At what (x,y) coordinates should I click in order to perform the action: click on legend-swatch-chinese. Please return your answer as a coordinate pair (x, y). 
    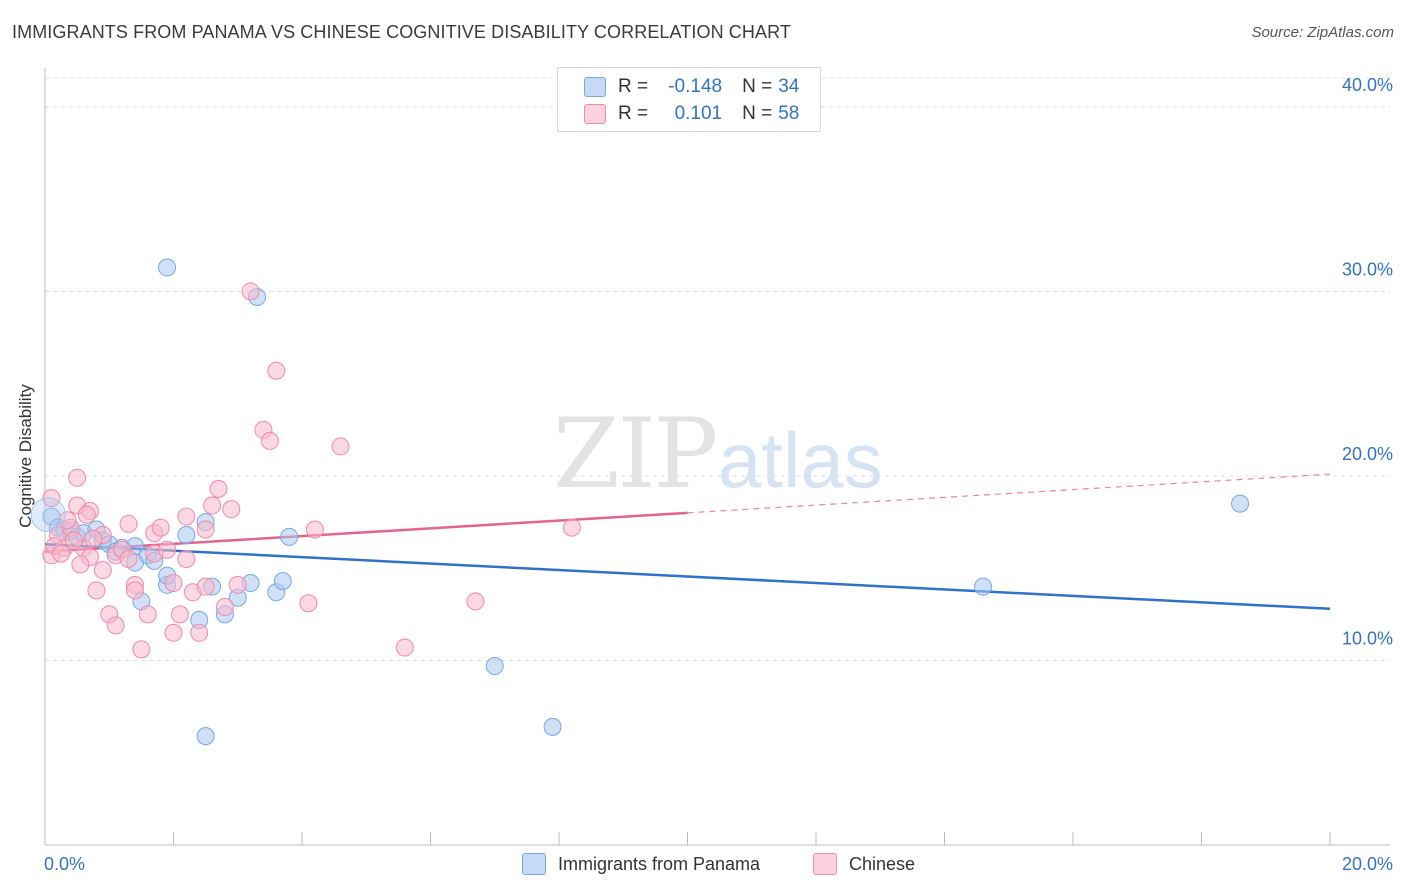
    Looking at the image, I should click on (595, 114).